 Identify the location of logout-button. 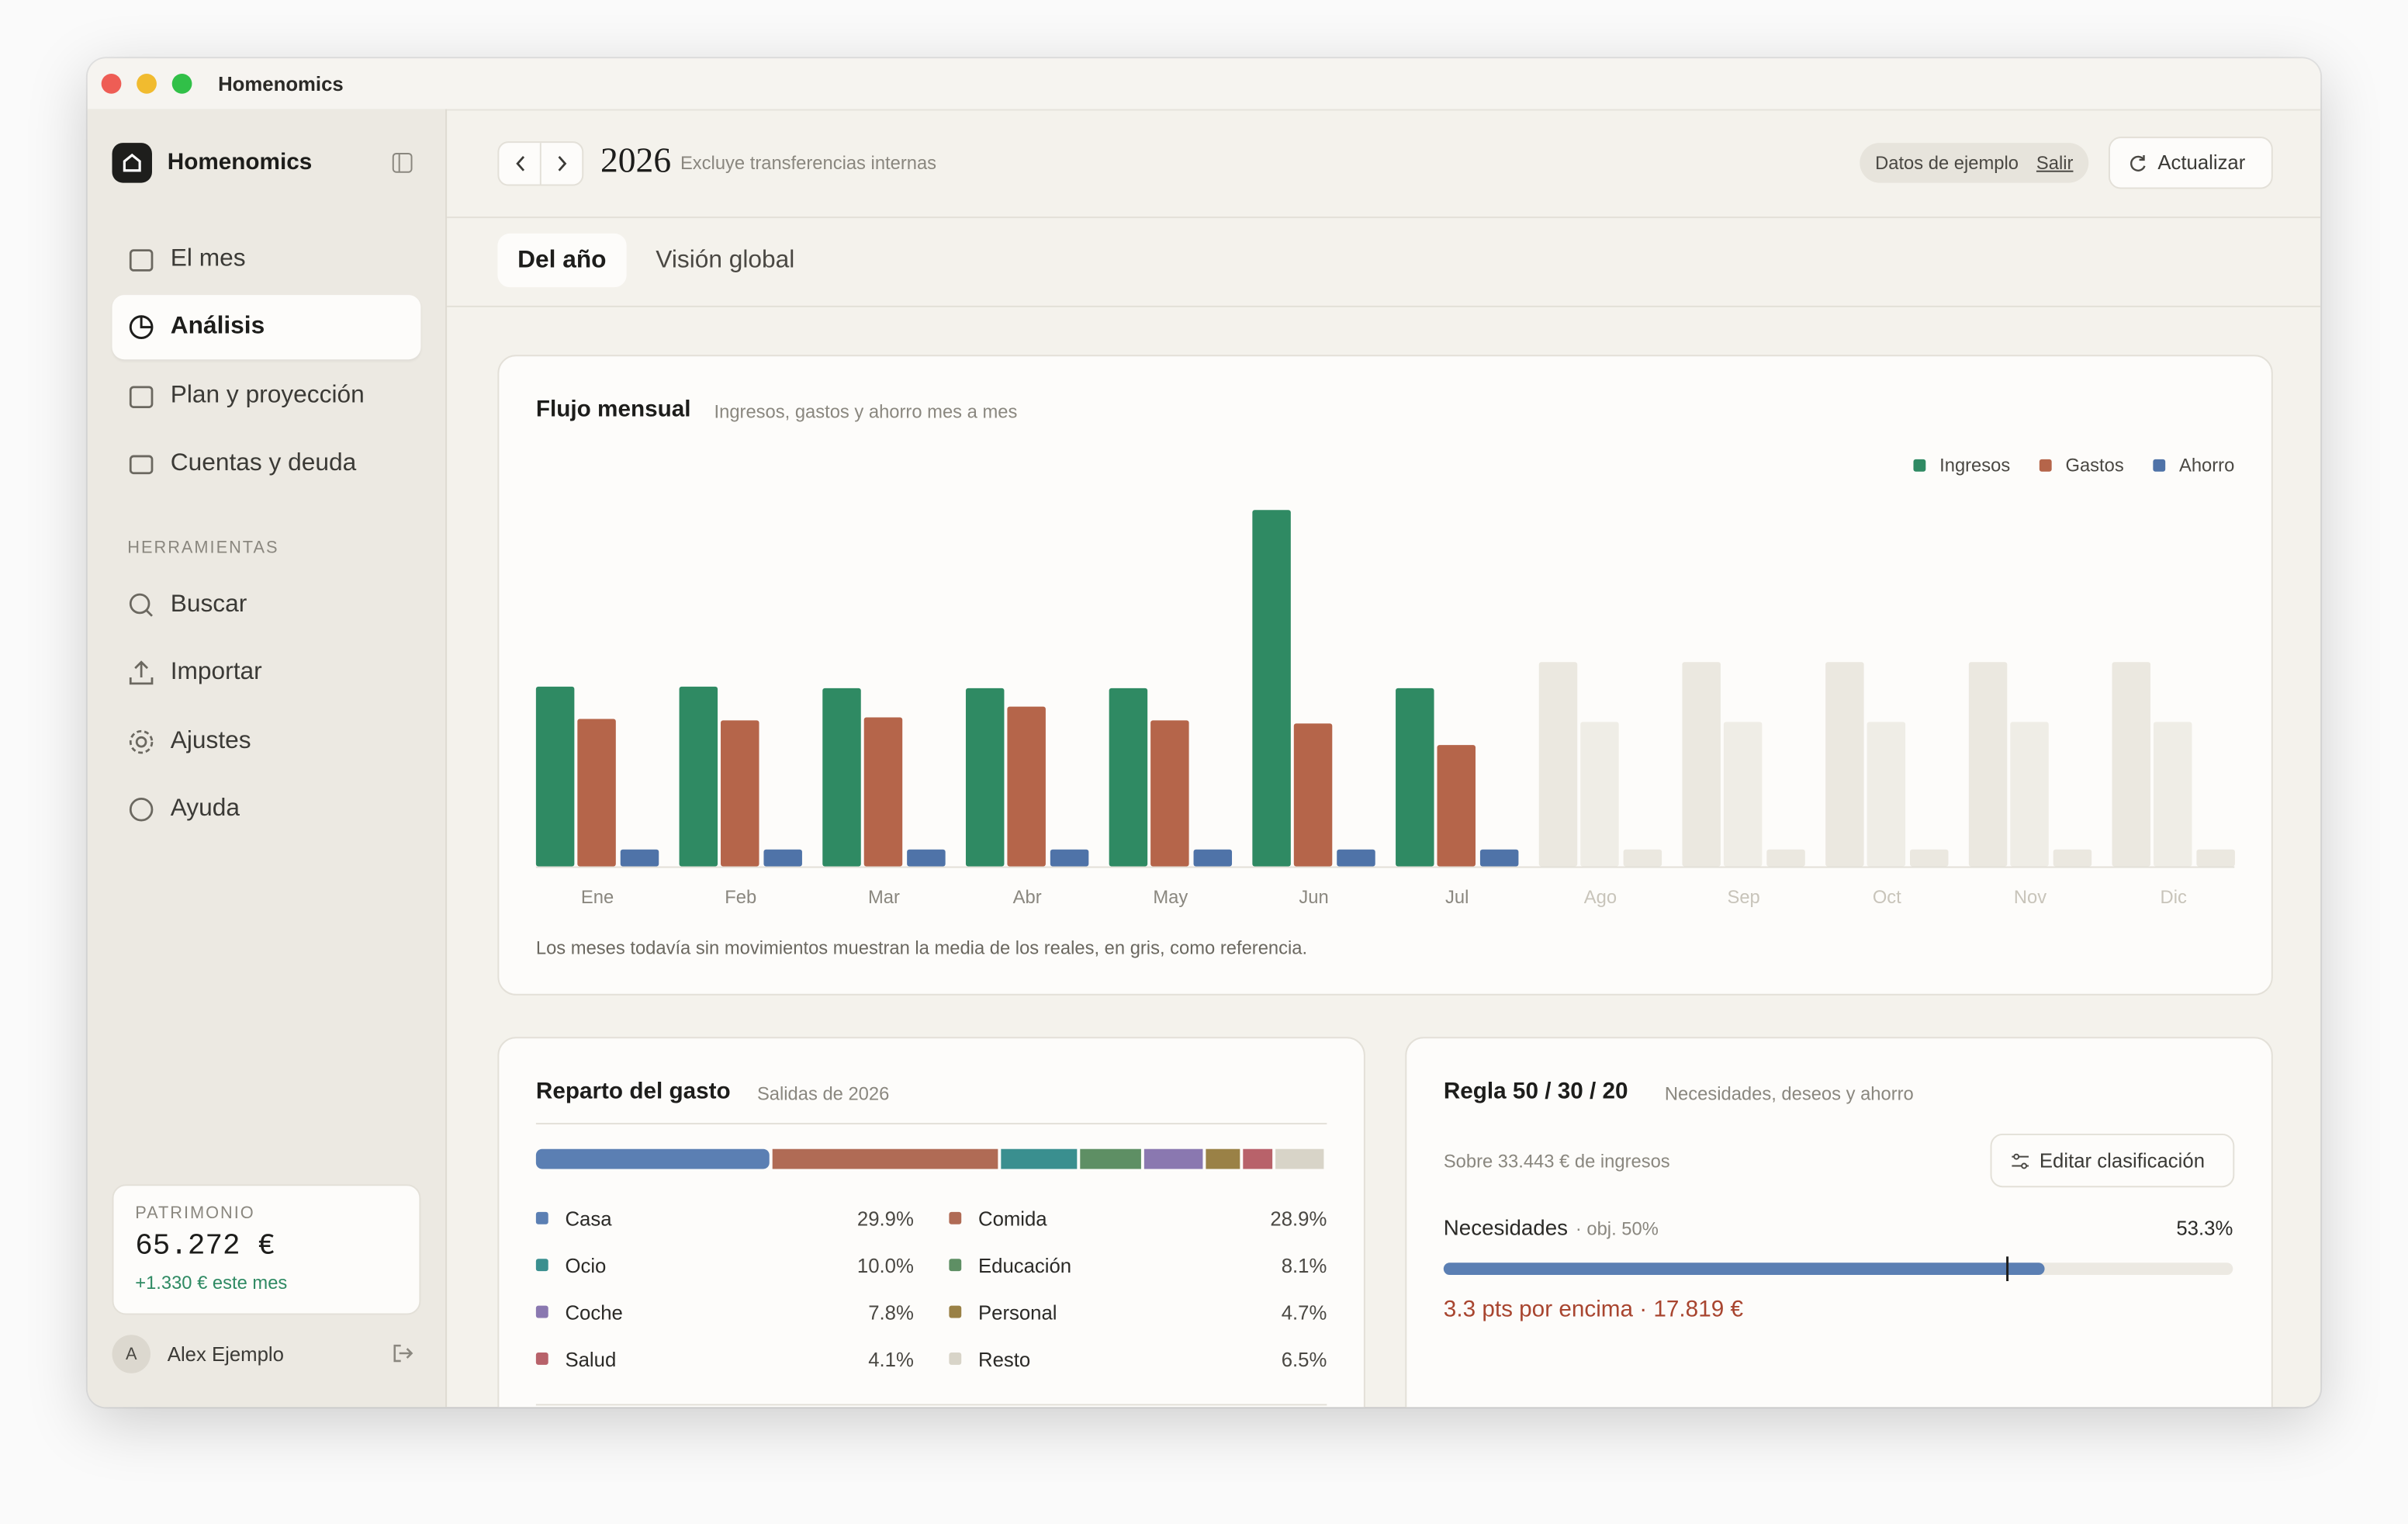
(403, 1353).